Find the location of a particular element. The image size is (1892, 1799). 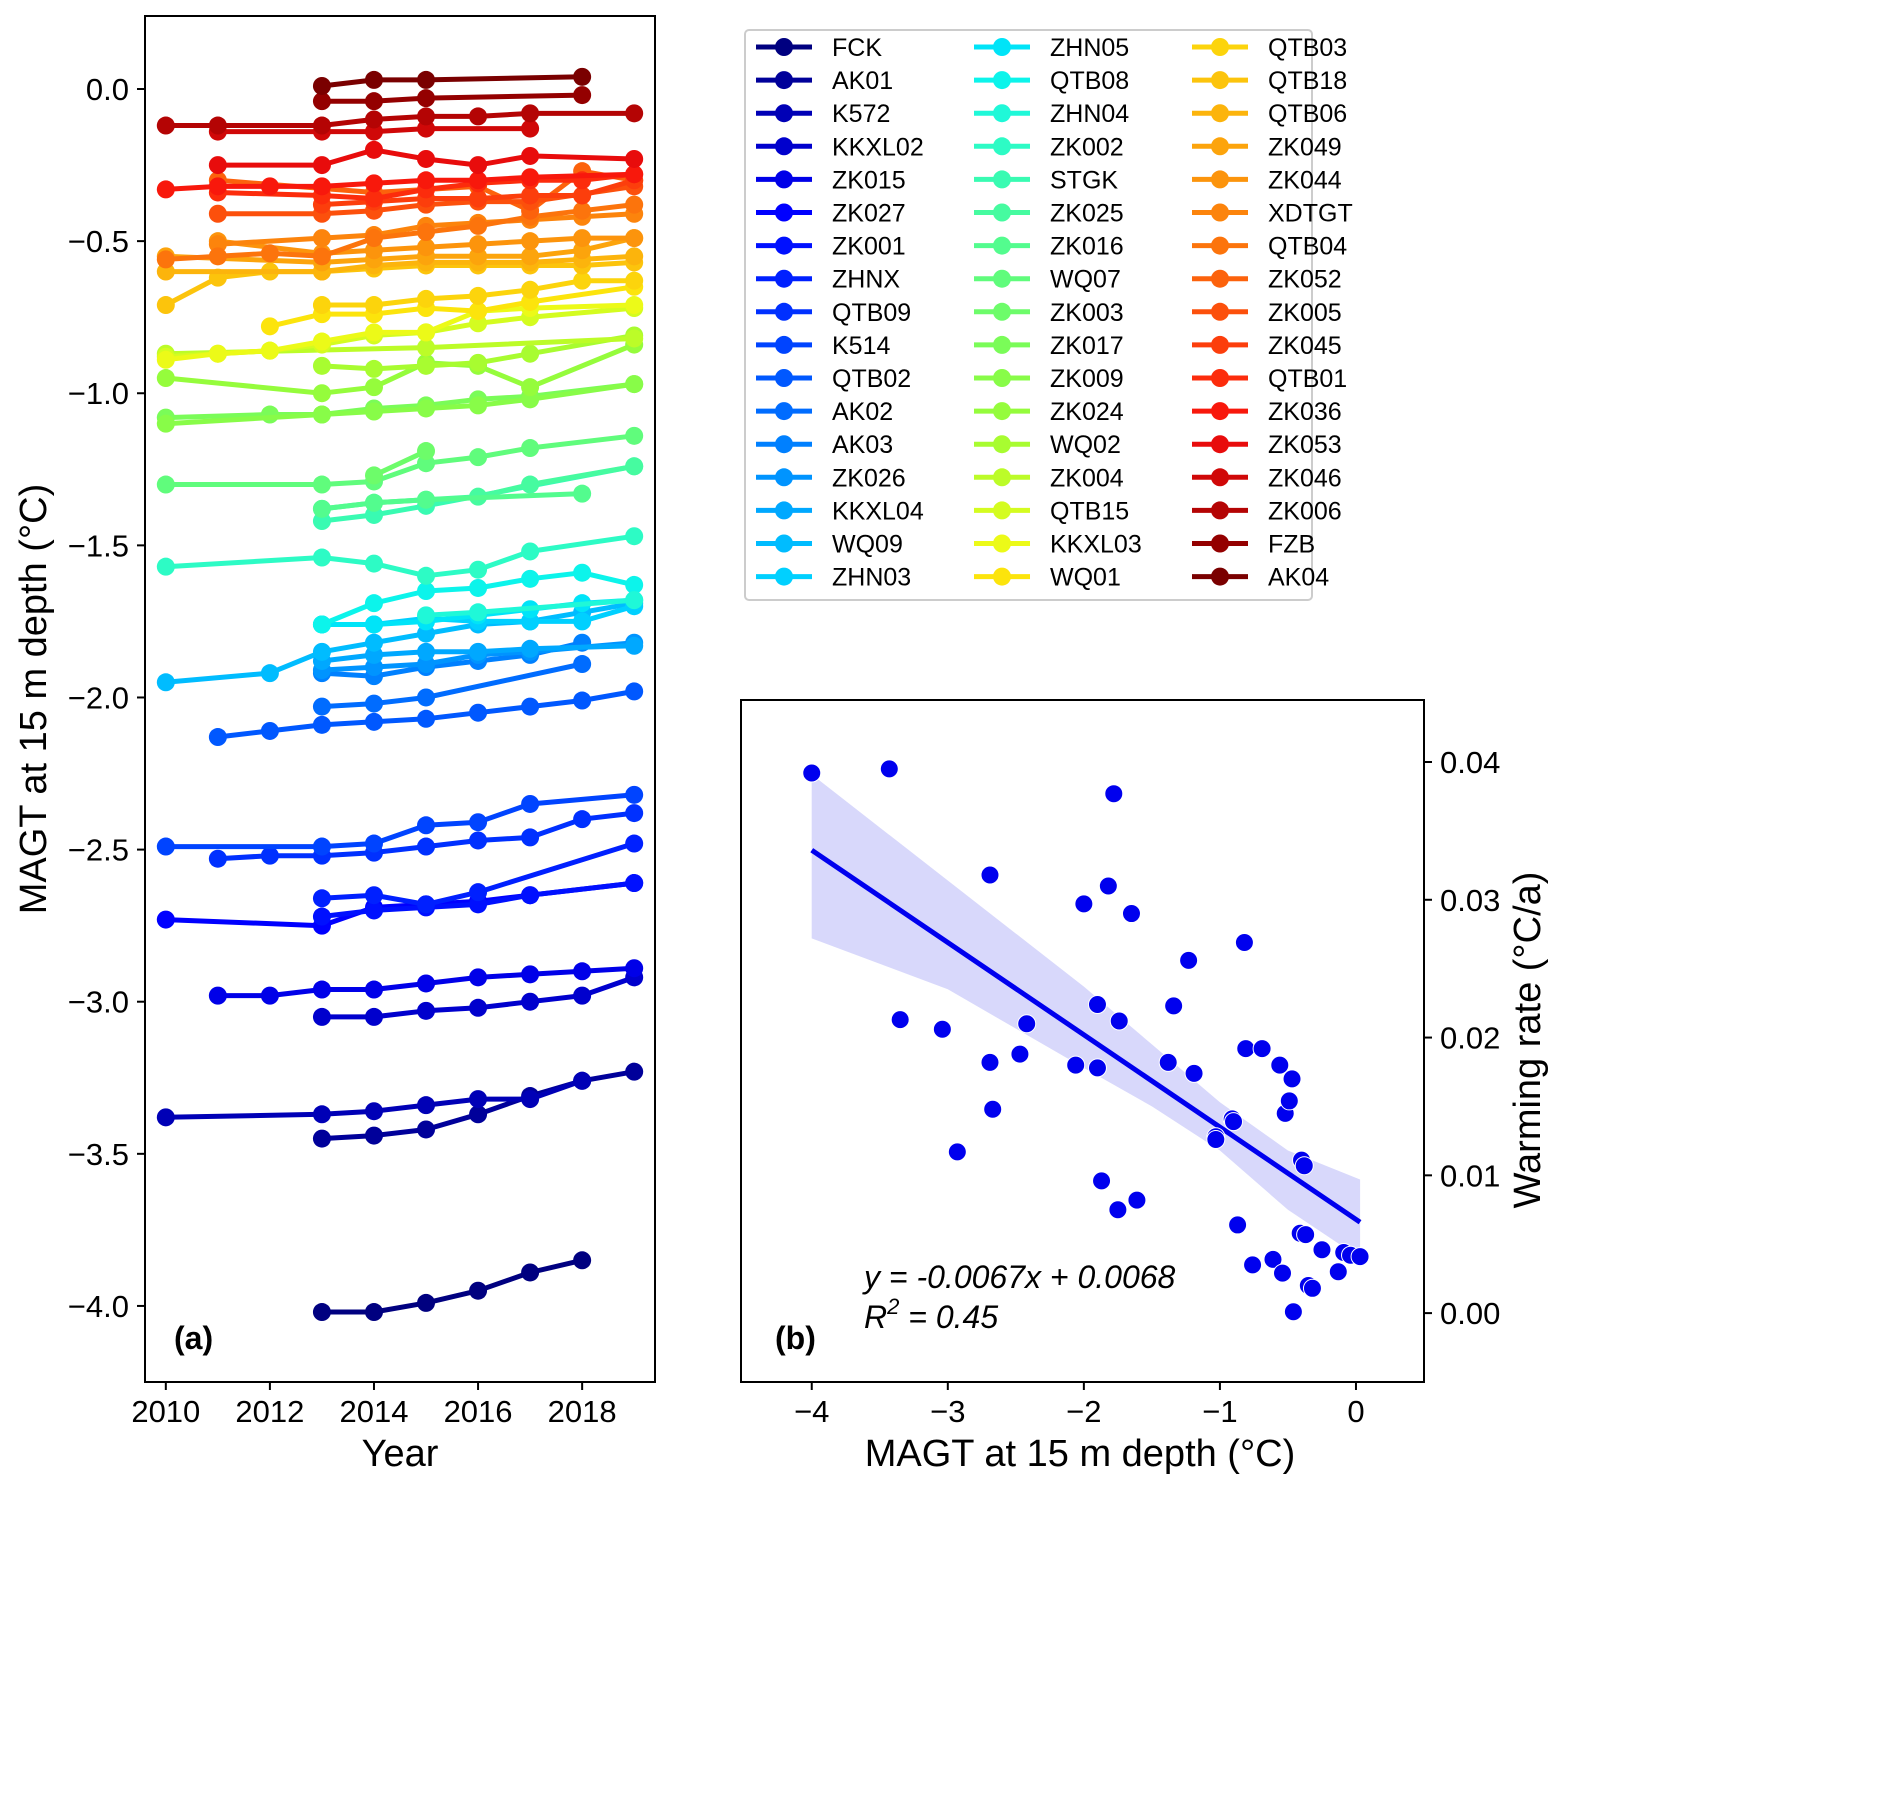

legend-item-zk005: ZK005 is located at coordinates (1267, 313).